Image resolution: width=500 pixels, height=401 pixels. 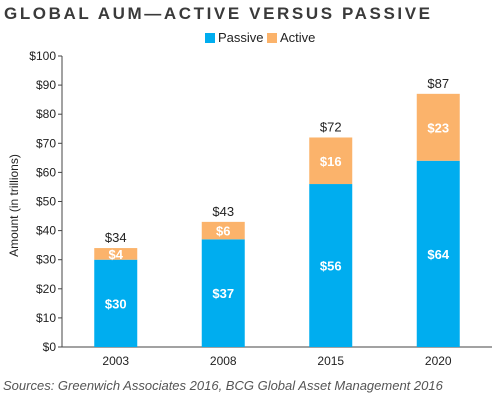 What do you see at coordinates (46, 231) in the screenshot?
I see `y-tick-label: $40` at bounding box center [46, 231].